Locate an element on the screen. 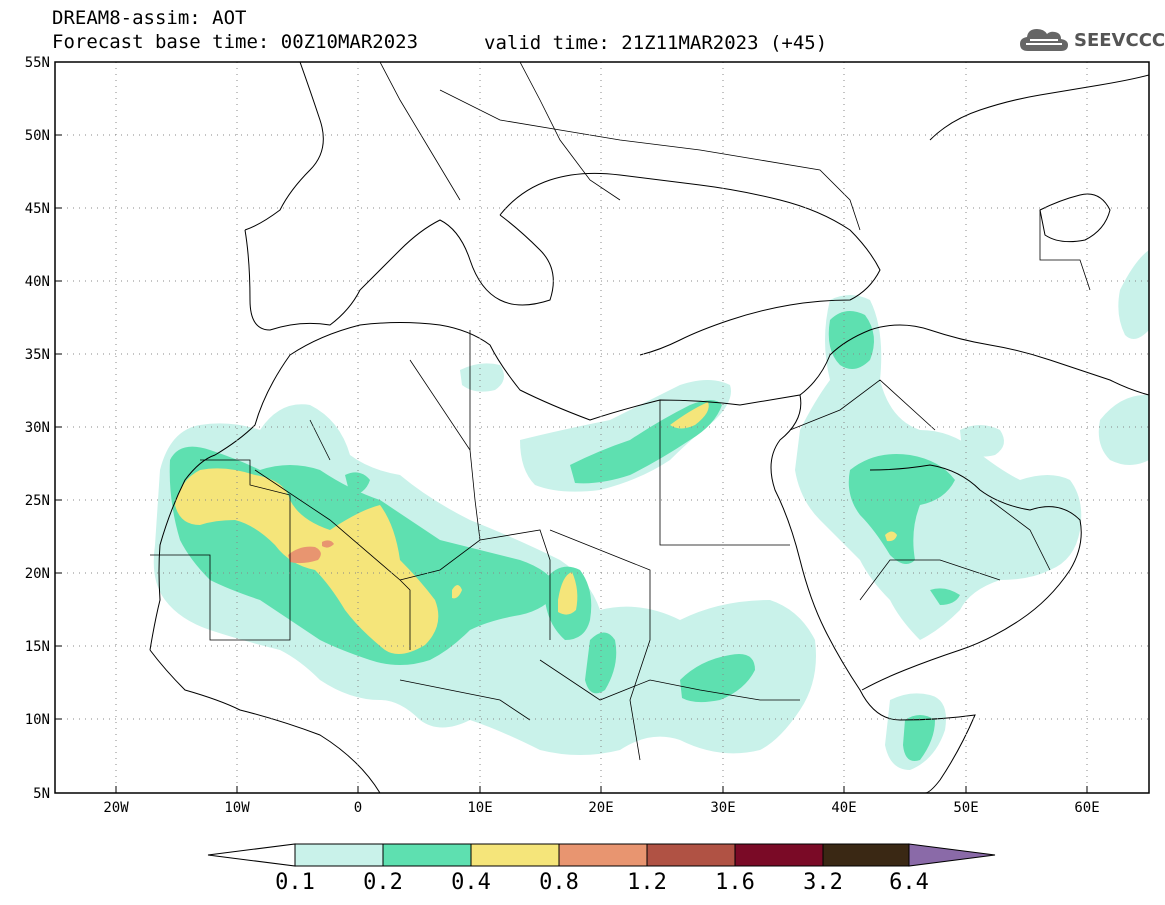 This screenshot has height=905, width=1165. lon-label: 20E is located at coordinates (600, 808).